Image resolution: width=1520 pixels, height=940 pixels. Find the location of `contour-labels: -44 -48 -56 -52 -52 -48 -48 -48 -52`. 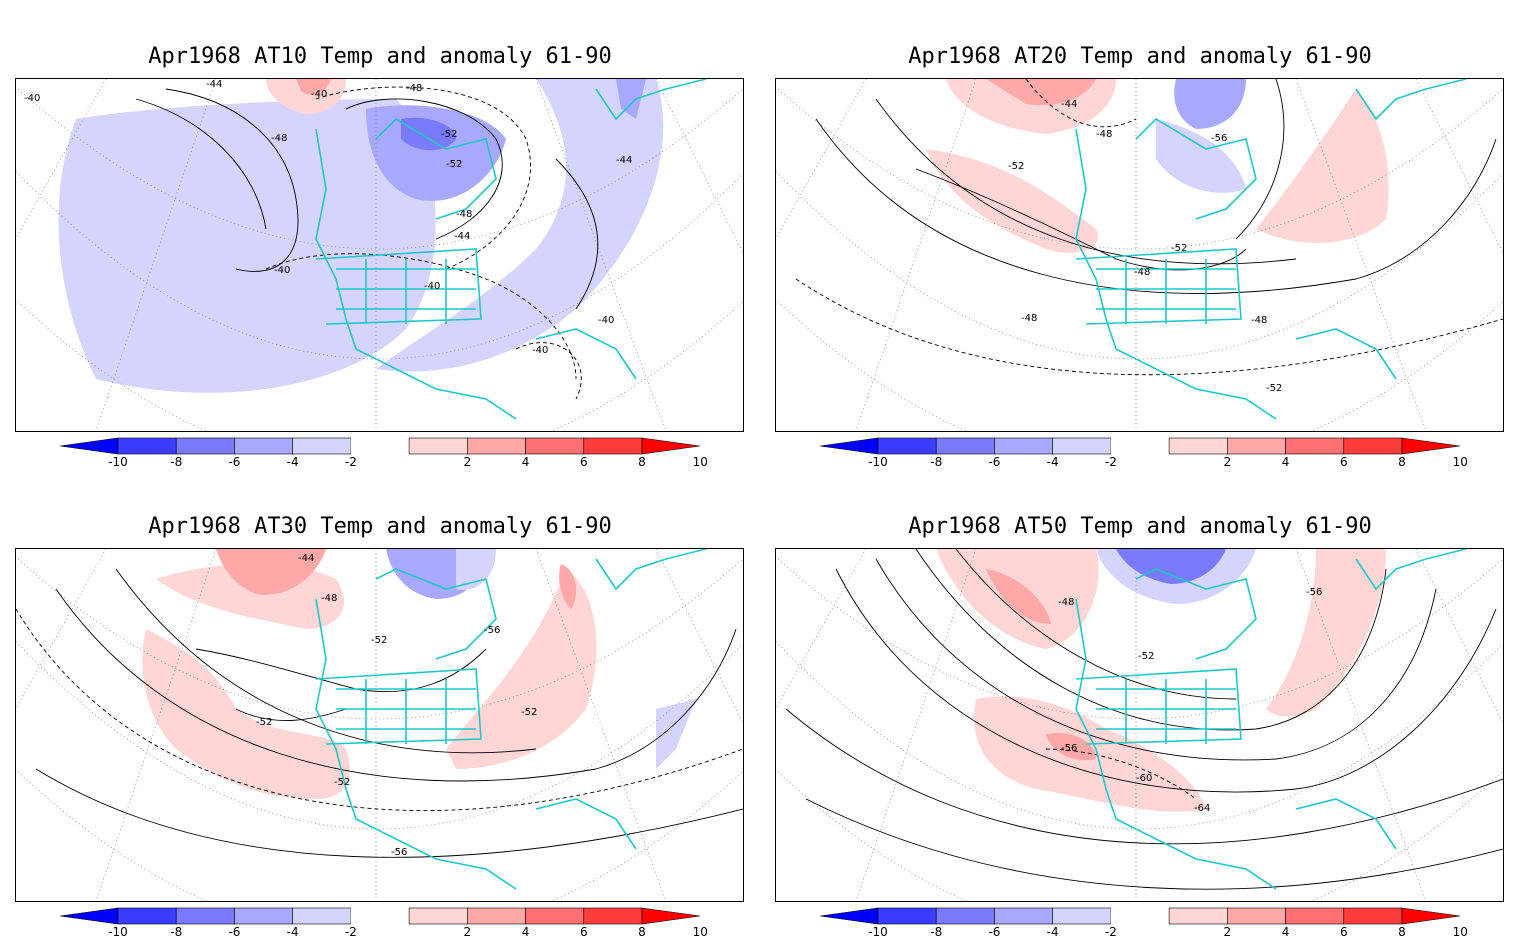

contour-labels: -44 -48 -56 -52 -52 -48 -48 -48 -52 is located at coordinates (1145, 246).